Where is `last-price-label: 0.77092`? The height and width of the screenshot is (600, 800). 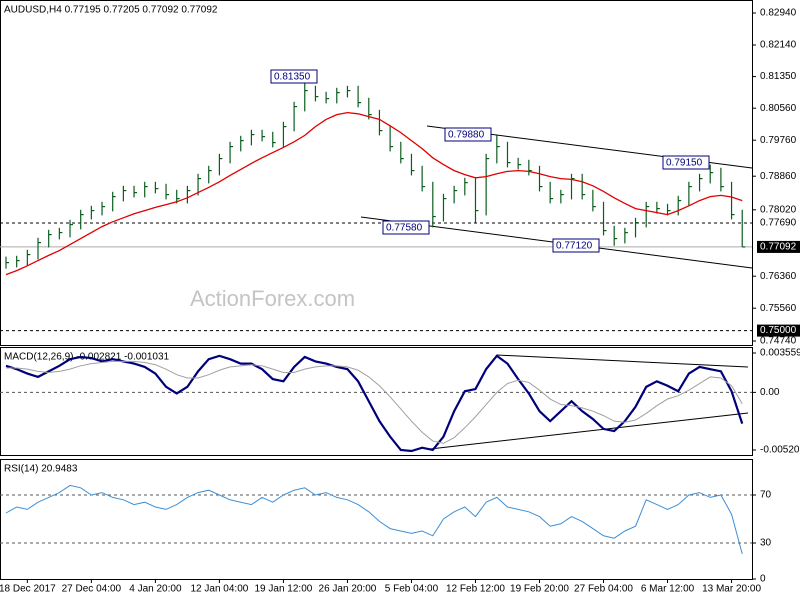
last-price-label: 0.77092 is located at coordinates (778, 247).